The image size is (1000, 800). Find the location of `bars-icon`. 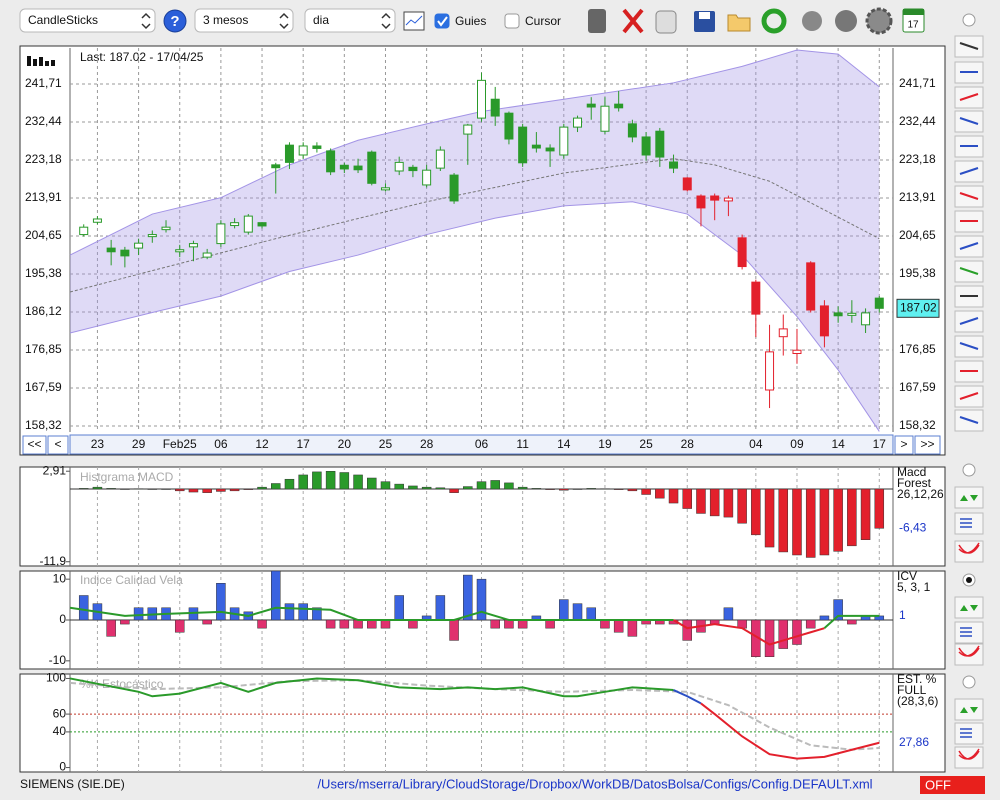

bars-icon is located at coordinates (41, 61).